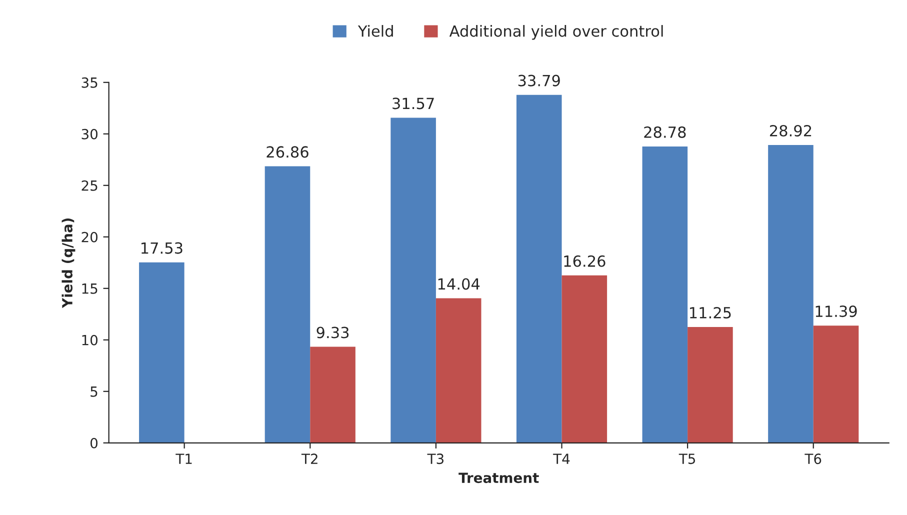 The height and width of the screenshot is (515, 907). Describe the element at coordinates (90, 340) in the screenshot. I see `y-tick-label: 10` at that location.